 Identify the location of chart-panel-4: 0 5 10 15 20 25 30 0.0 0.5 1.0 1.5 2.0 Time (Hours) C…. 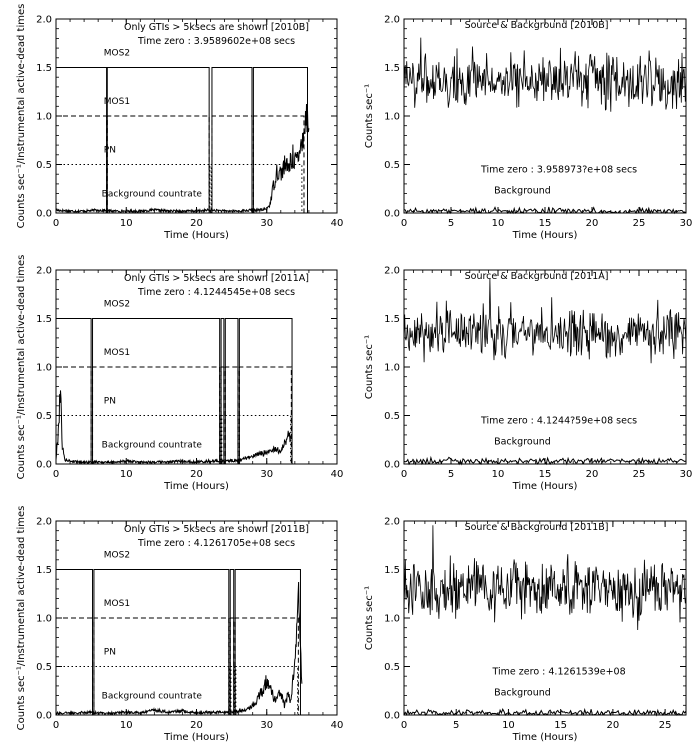
(528, 379).